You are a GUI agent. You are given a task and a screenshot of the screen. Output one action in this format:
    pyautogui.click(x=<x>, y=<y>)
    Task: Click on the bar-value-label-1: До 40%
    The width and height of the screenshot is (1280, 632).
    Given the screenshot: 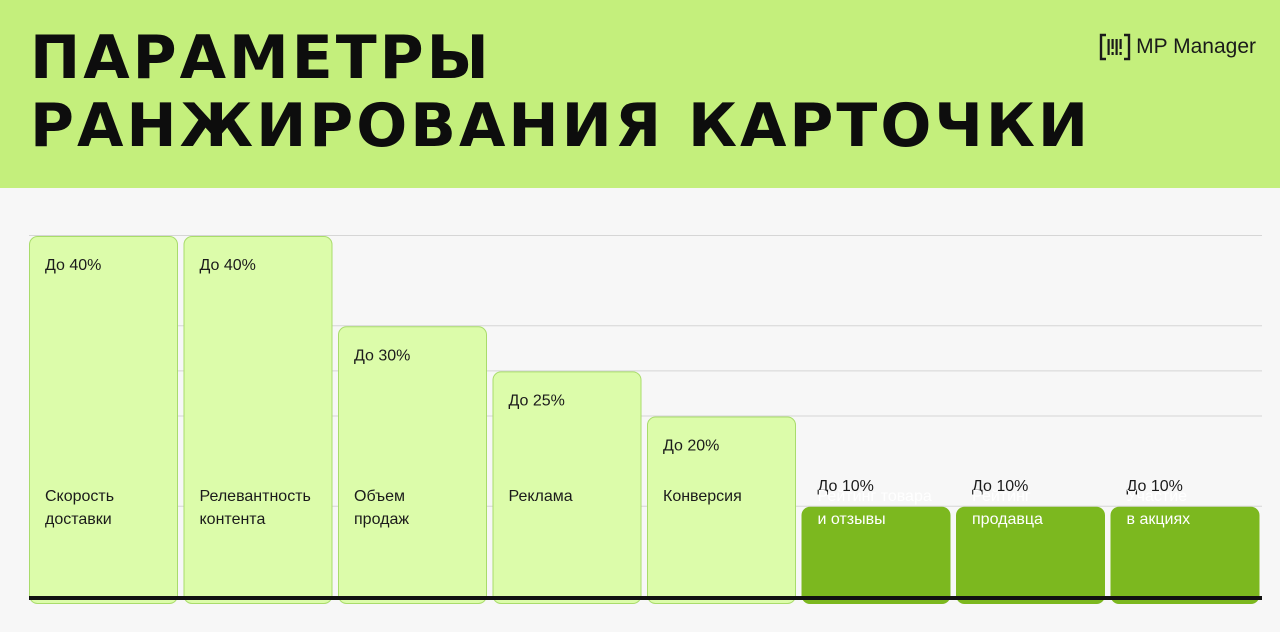 What is the action you would take?
    pyautogui.click(x=228, y=265)
    